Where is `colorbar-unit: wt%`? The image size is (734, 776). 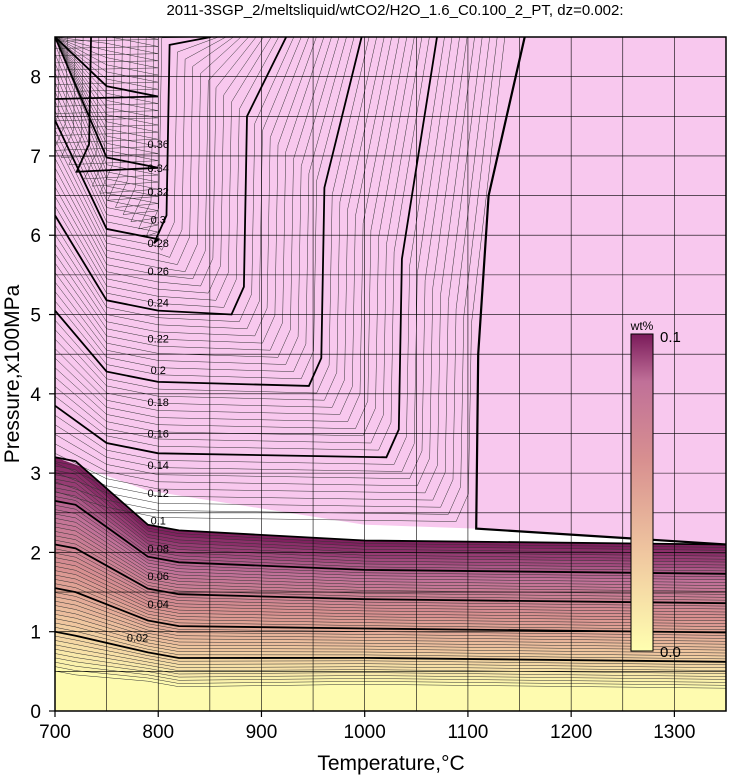 colorbar-unit: wt% is located at coordinates (642, 326).